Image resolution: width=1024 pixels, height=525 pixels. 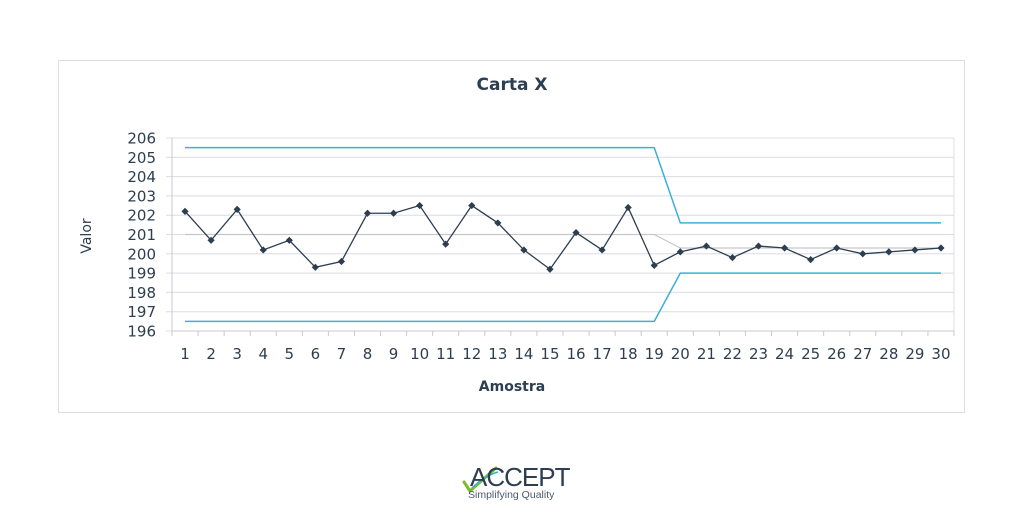 What do you see at coordinates (185, 354) in the screenshot?
I see `x-tick-label: 1` at bounding box center [185, 354].